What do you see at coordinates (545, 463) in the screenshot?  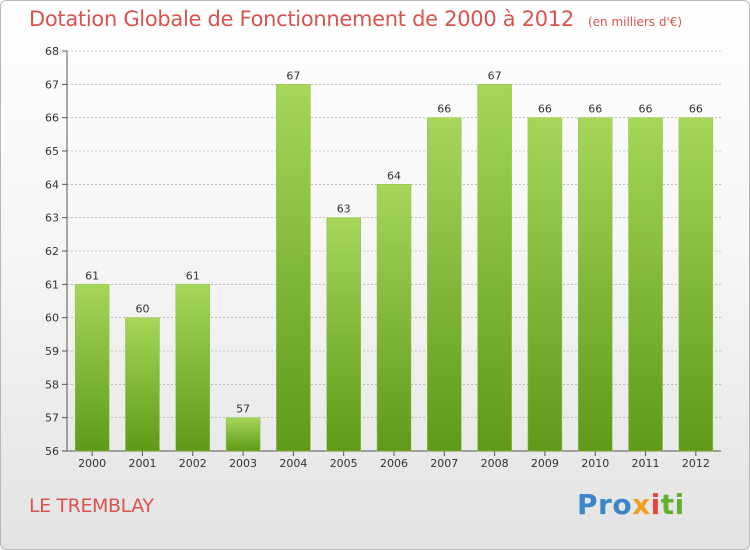 I see `x-tick-label: 2009` at bounding box center [545, 463].